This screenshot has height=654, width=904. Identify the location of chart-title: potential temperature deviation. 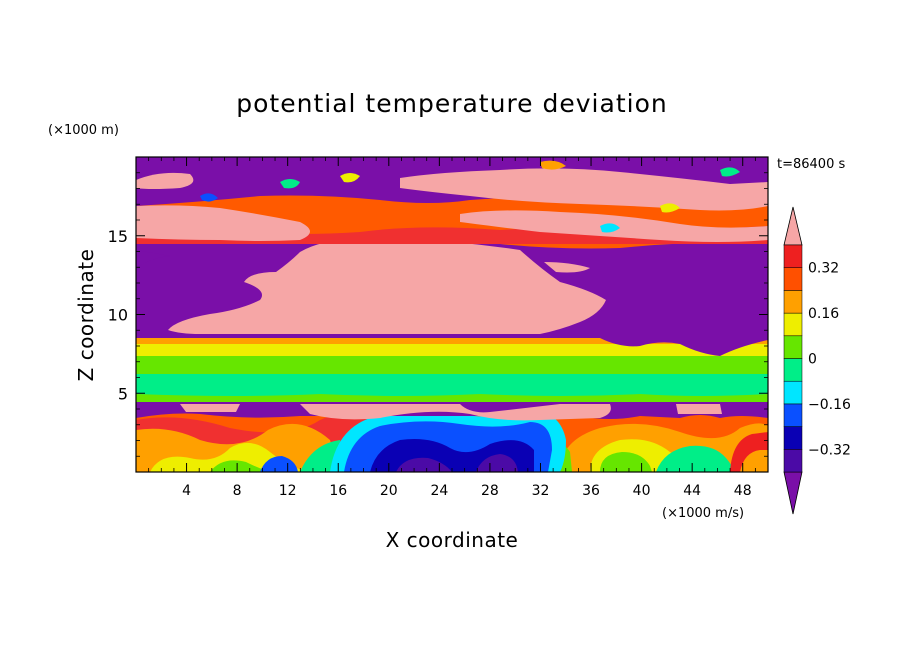
(451, 103).